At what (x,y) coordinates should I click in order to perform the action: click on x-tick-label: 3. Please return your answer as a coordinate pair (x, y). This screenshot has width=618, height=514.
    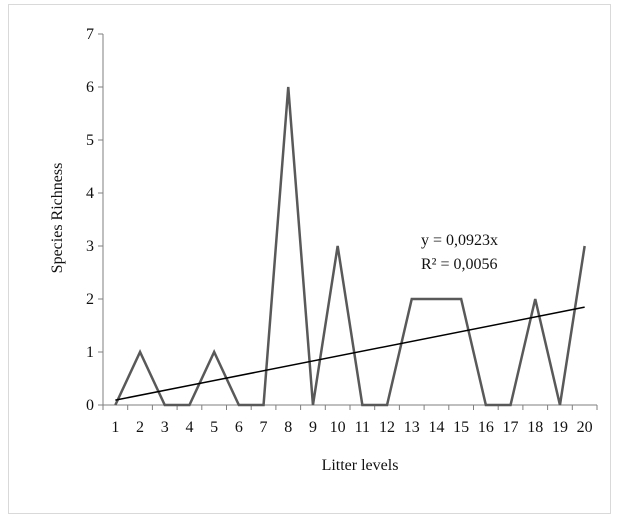
    Looking at the image, I should click on (165, 427).